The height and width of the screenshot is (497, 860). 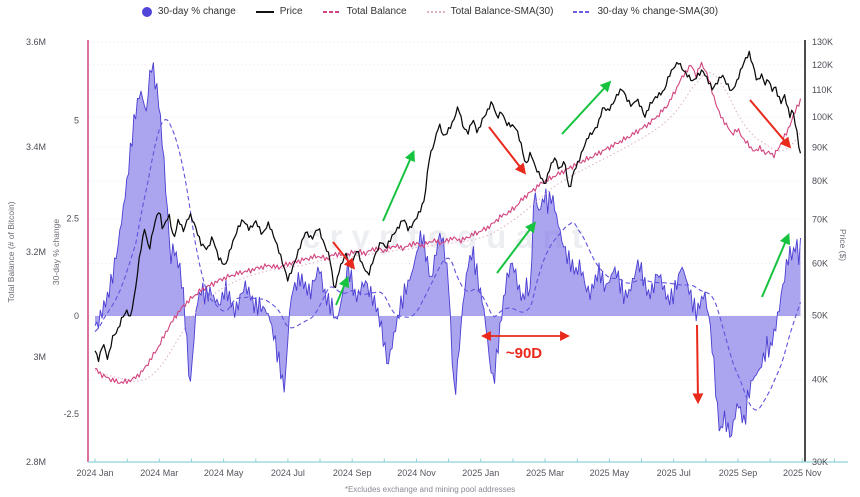 What do you see at coordinates (820, 380) in the screenshot?
I see `price-tick-label: 40K` at bounding box center [820, 380].